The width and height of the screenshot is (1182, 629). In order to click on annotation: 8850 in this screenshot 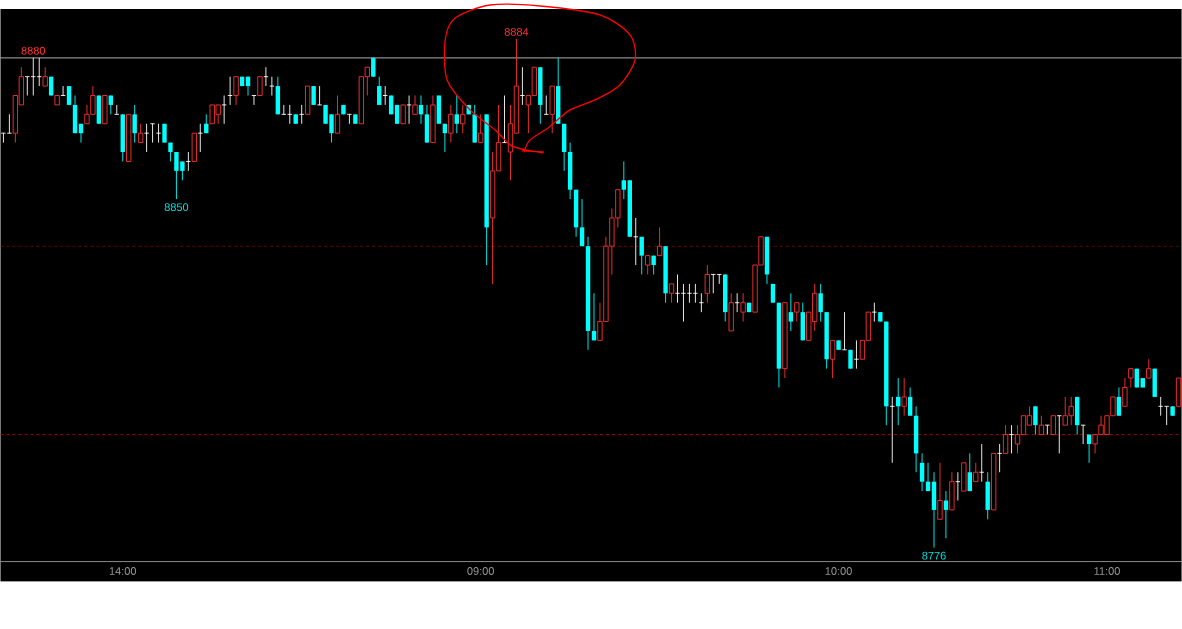, I will do `click(176, 207)`.